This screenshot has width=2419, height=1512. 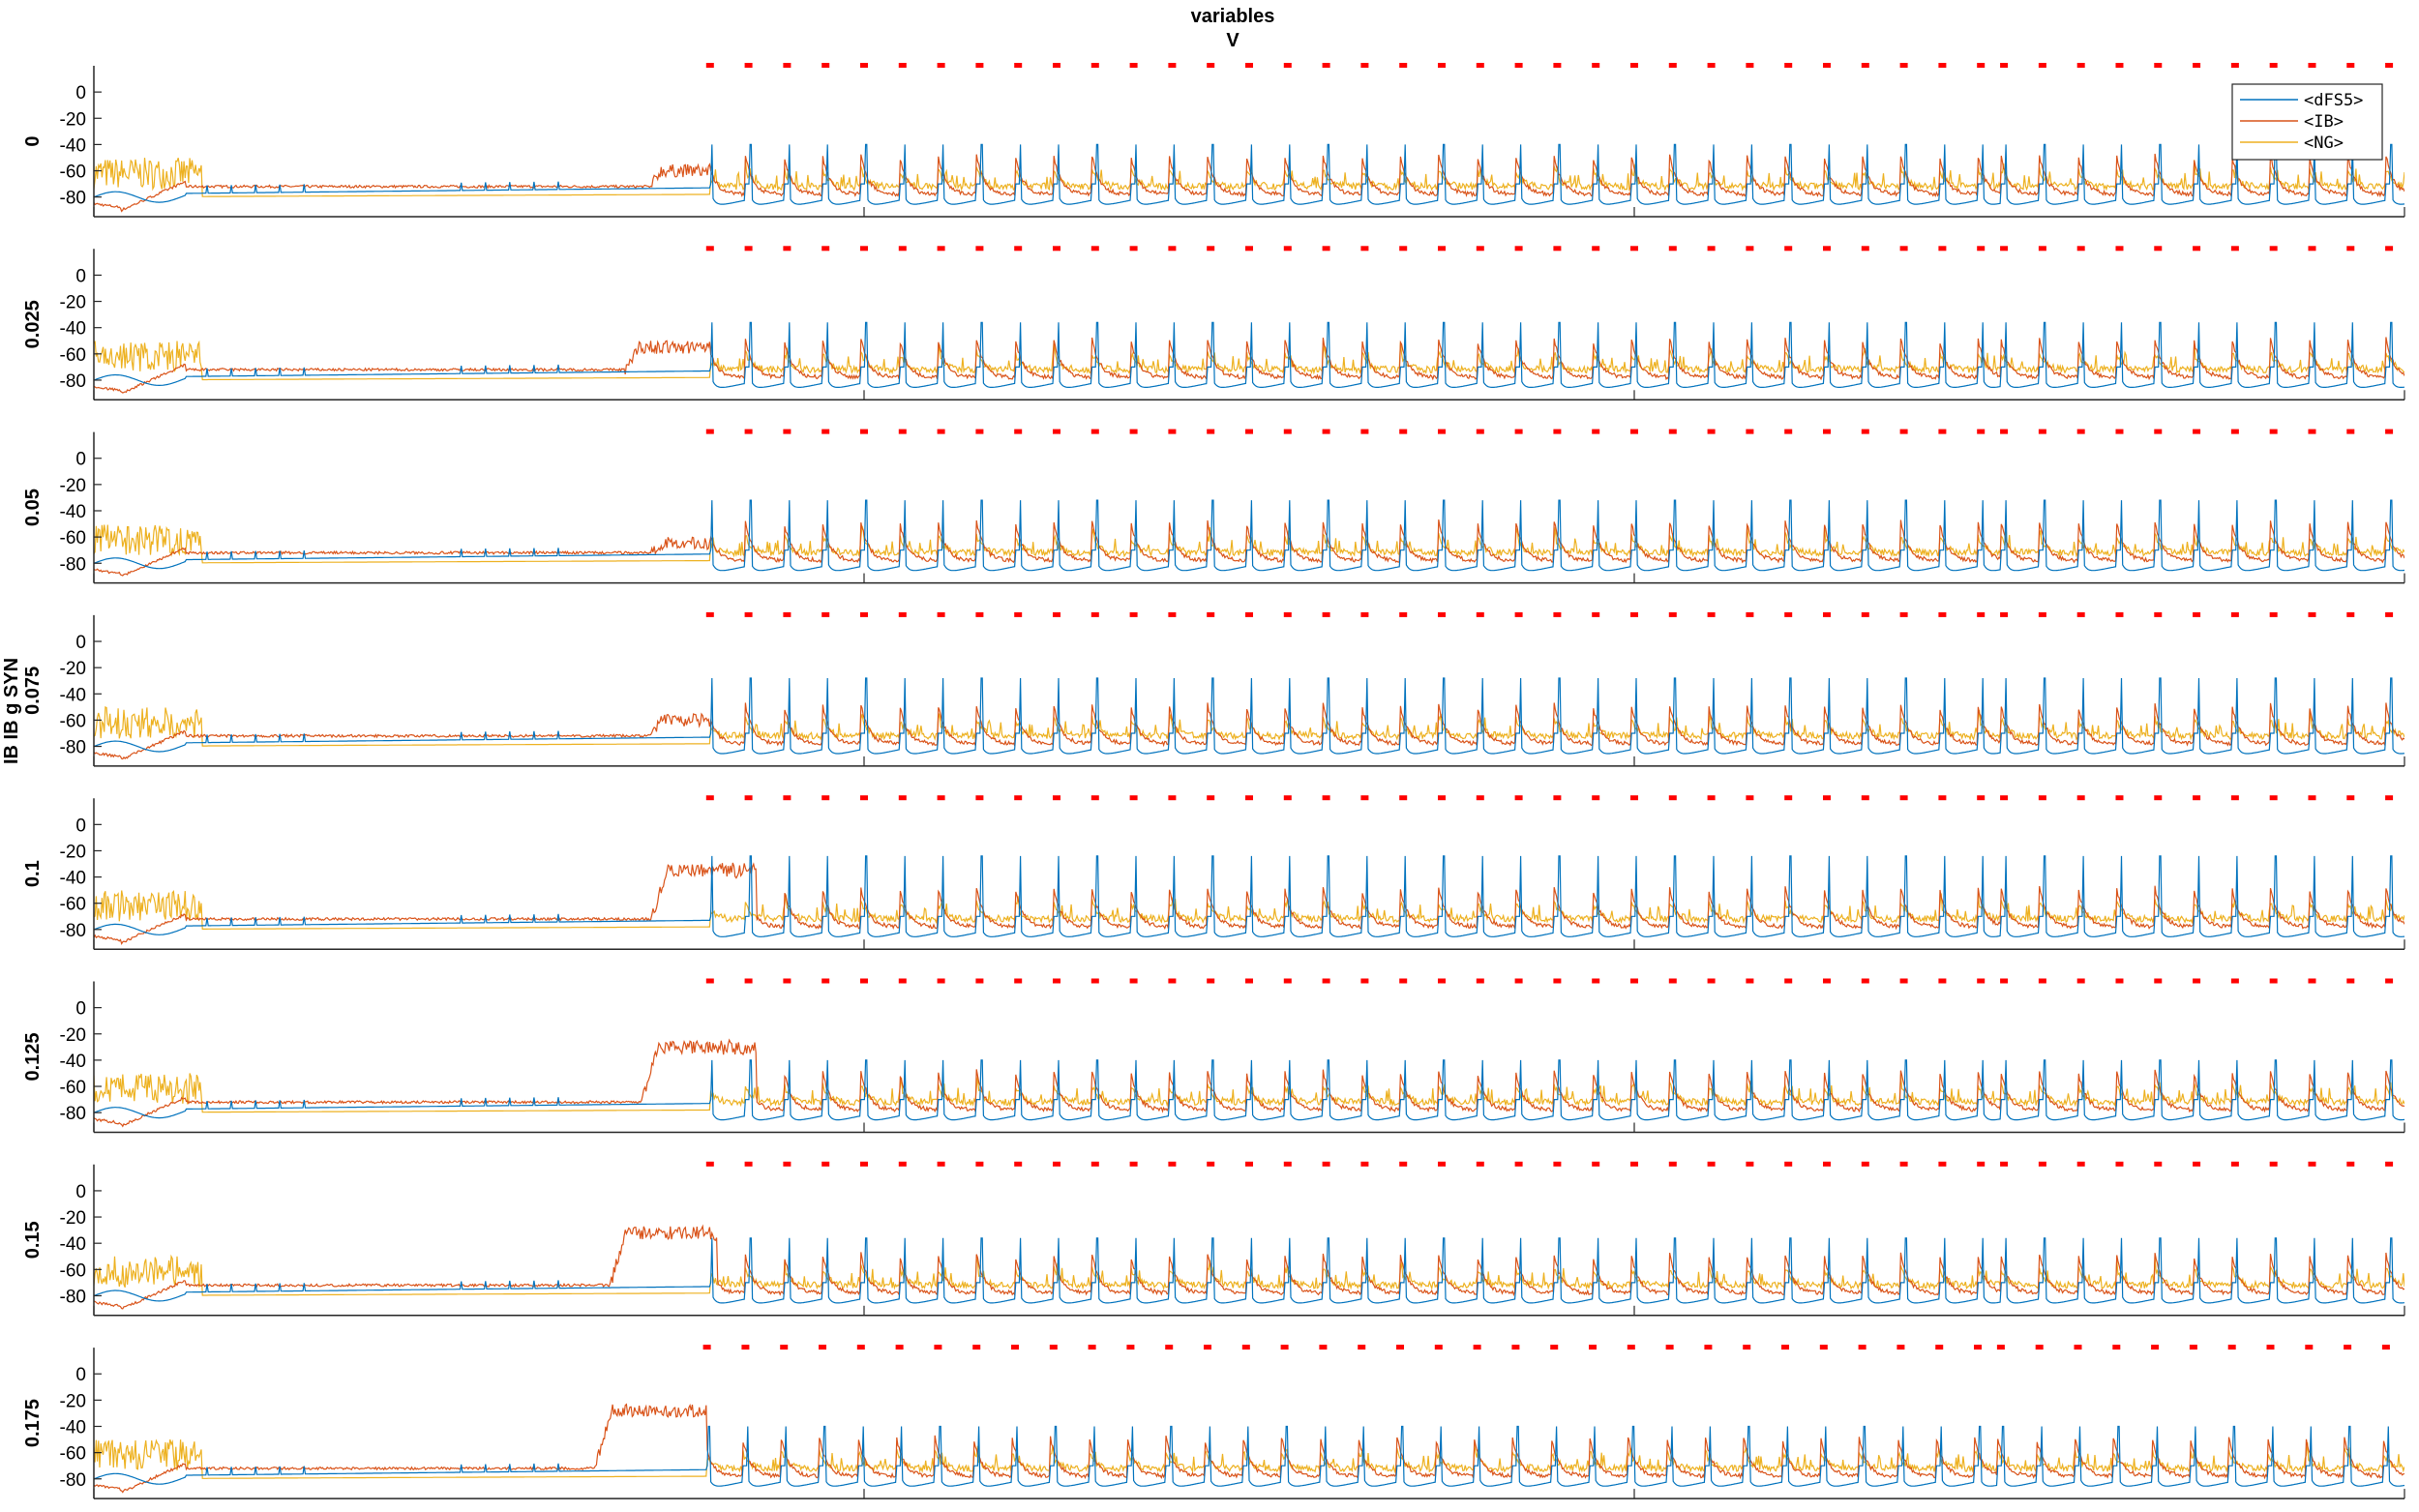 What do you see at coordinates (81, 460) in the screenshot?
I see `y-tick-label: 0` at bounding box center [81, 460].